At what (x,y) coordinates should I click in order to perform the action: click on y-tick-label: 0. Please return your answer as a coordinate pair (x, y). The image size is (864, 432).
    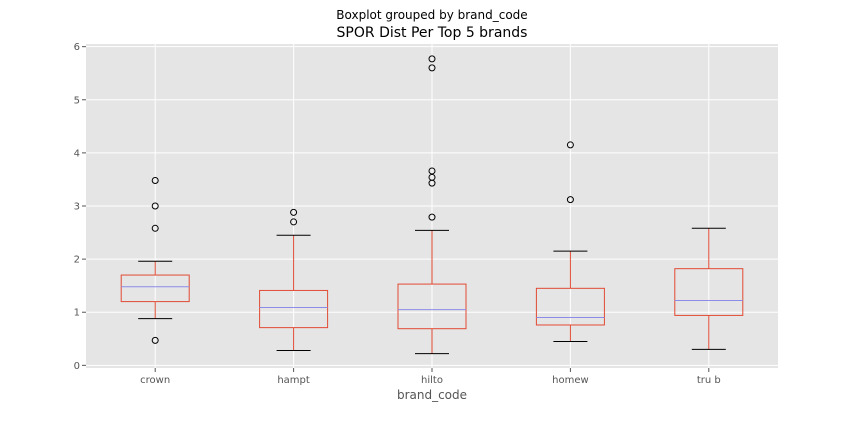
    Looking at the image, I should click on (77, 366).